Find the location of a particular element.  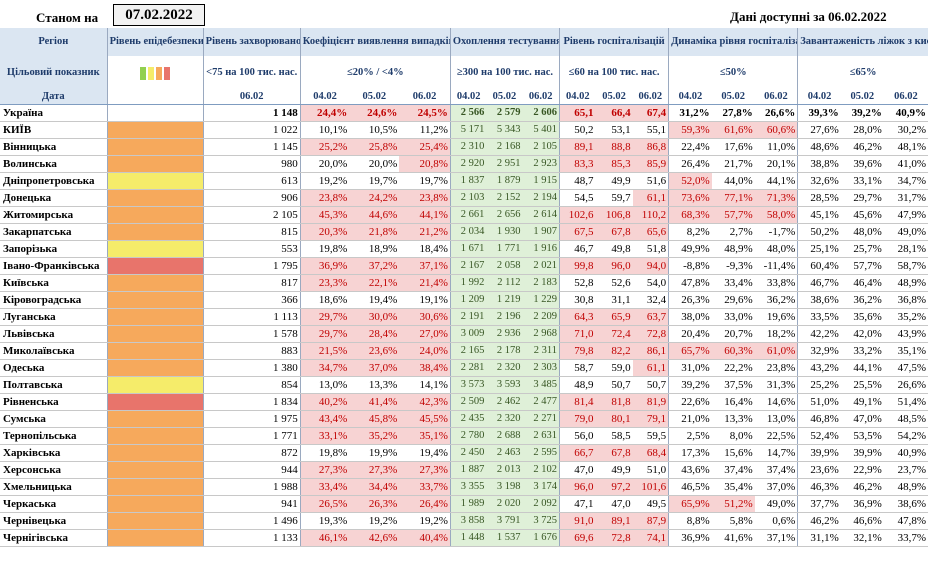

beds-value: 31,1% is located at coordinates (819, 538).